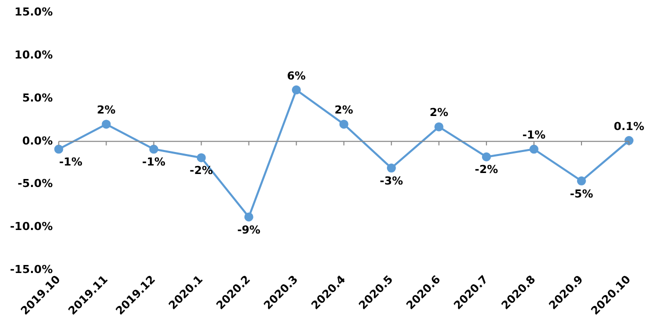 The width and height of the screenshot is (651, 323). I want to click on data-label: 6%, so click(296, 75).